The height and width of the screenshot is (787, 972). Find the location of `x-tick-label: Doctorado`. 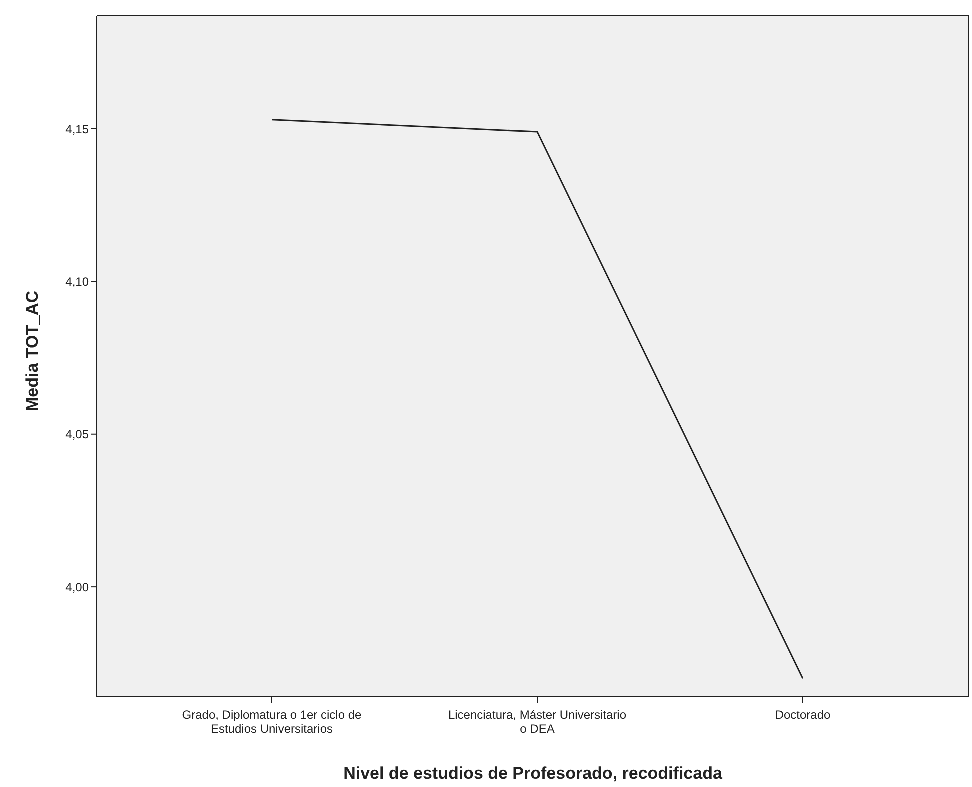

x-tick-label: Doctorado is located at coordinates (803, 715).